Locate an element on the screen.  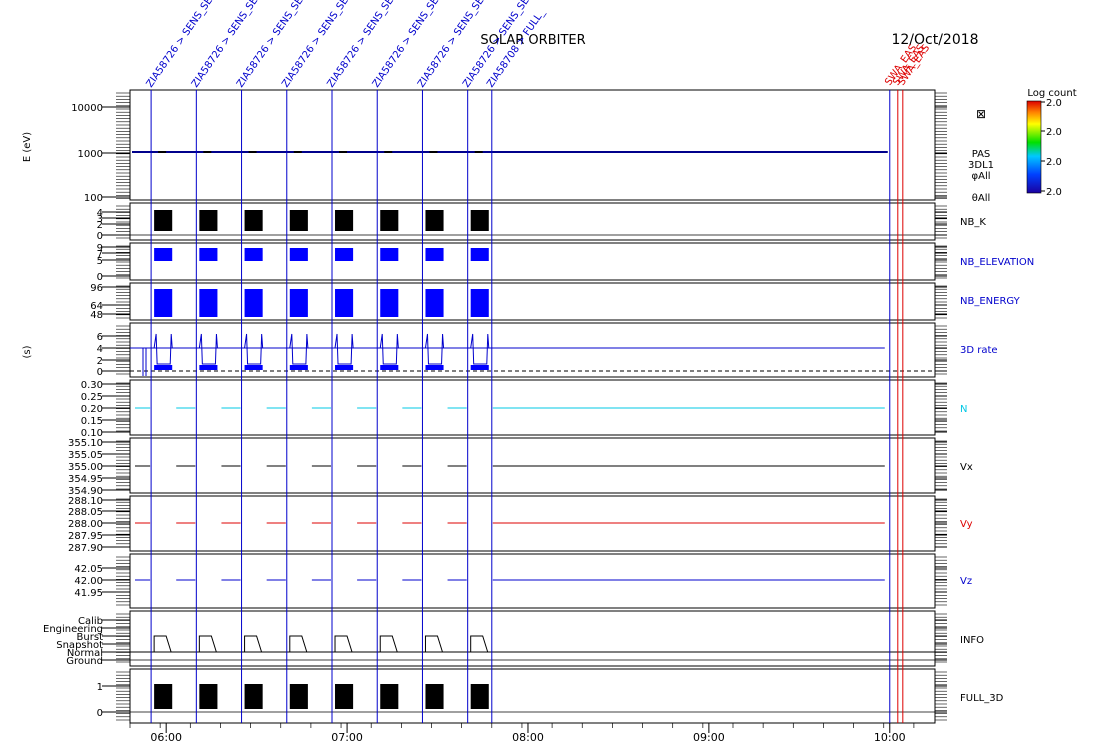
nbk-right-label: NB_K is located at coordinates (973, 222).